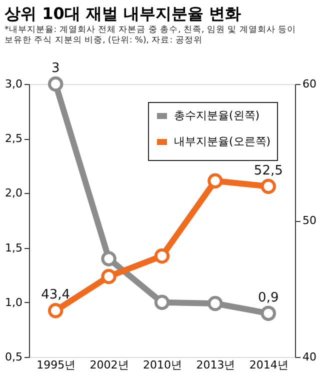 This screenshot has height=376, width=320. I want to click on chart-title: 상위 10대 재벌 내부지분율 변화, so click(123, 13).